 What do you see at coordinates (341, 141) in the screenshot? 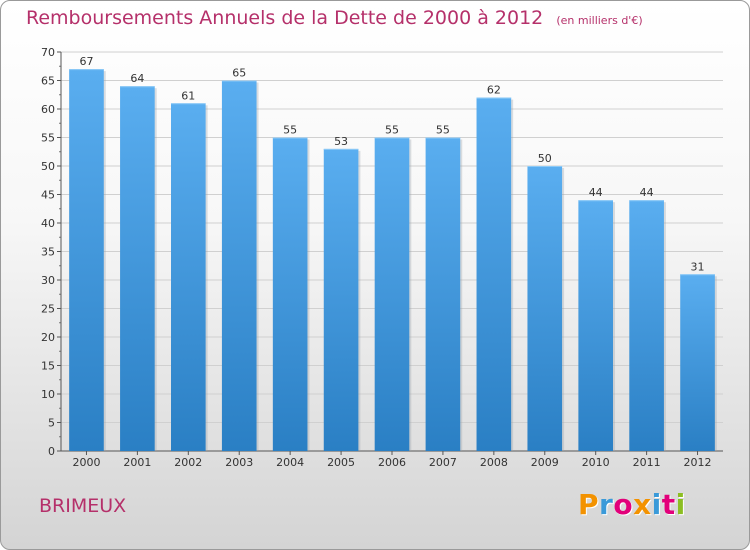
I see `value-label: 53` at bounding box center [341, 141].